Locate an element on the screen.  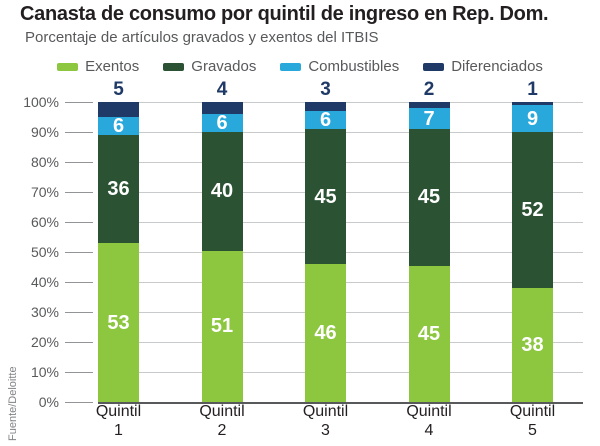
y-tick-label: 20% is located at coordinates (44, 342).